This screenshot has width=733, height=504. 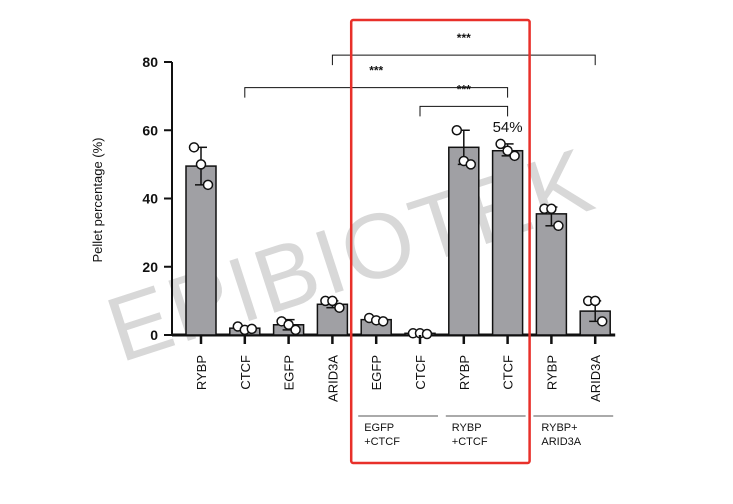 What do you see at coordinates (508, 127) in the screenshot?
I see `value-annotation: 54%` at bounding box center [508, 127].